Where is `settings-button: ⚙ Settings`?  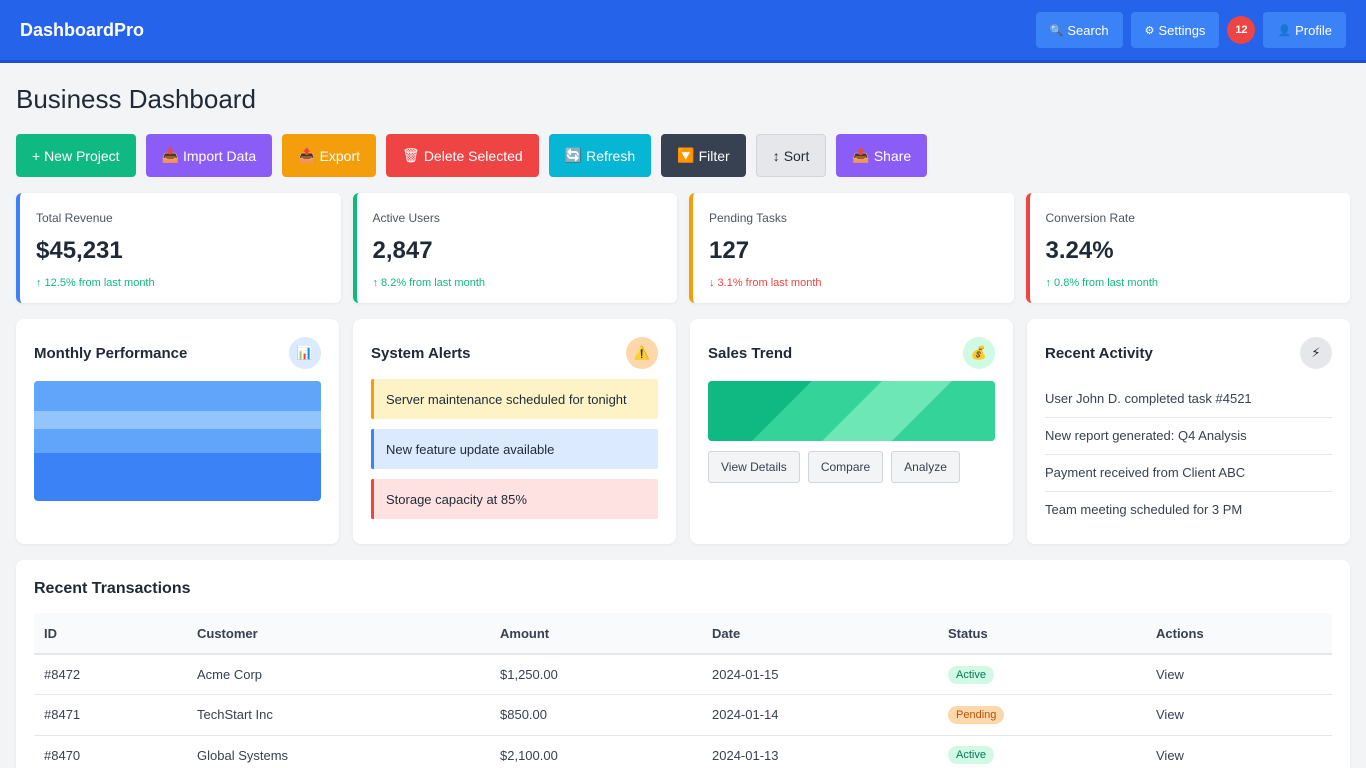 settings-button: ⚙ Settings is located at coordinates (1175, 30).